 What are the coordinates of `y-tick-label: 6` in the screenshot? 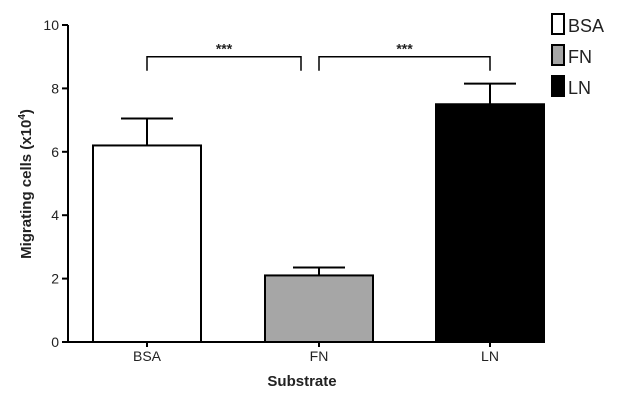 It's located at (55, 152).